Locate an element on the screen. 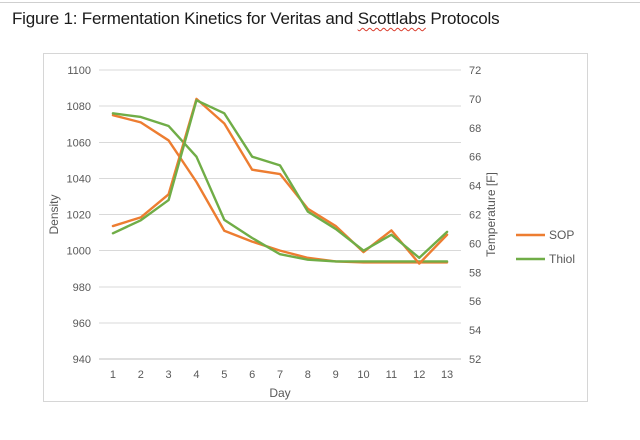  left-axis-title: Density is located at coordinates (54, 214).